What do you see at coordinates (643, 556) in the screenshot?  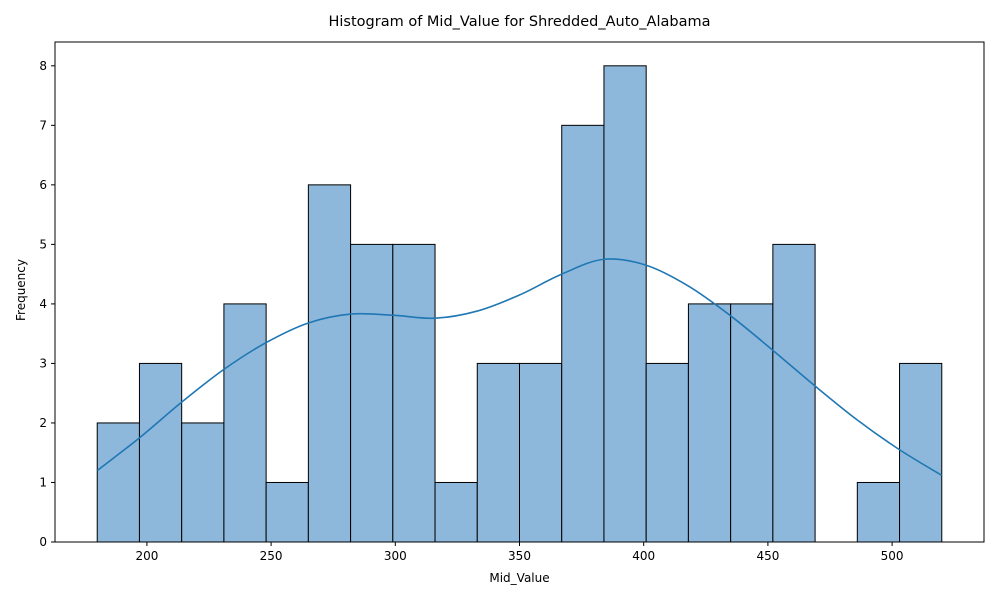 I see `x-tick-label: 400` at bounding box center [643, 556].